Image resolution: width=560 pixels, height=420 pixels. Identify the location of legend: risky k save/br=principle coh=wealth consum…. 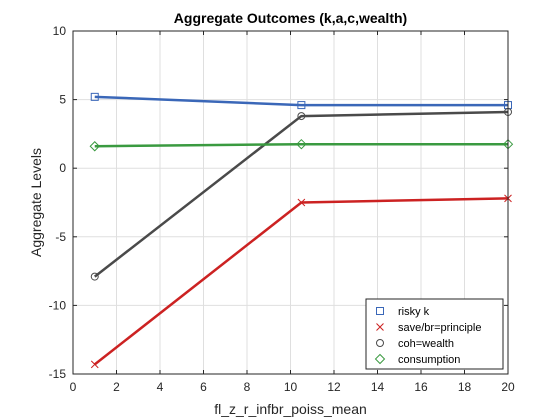
(434, 334).